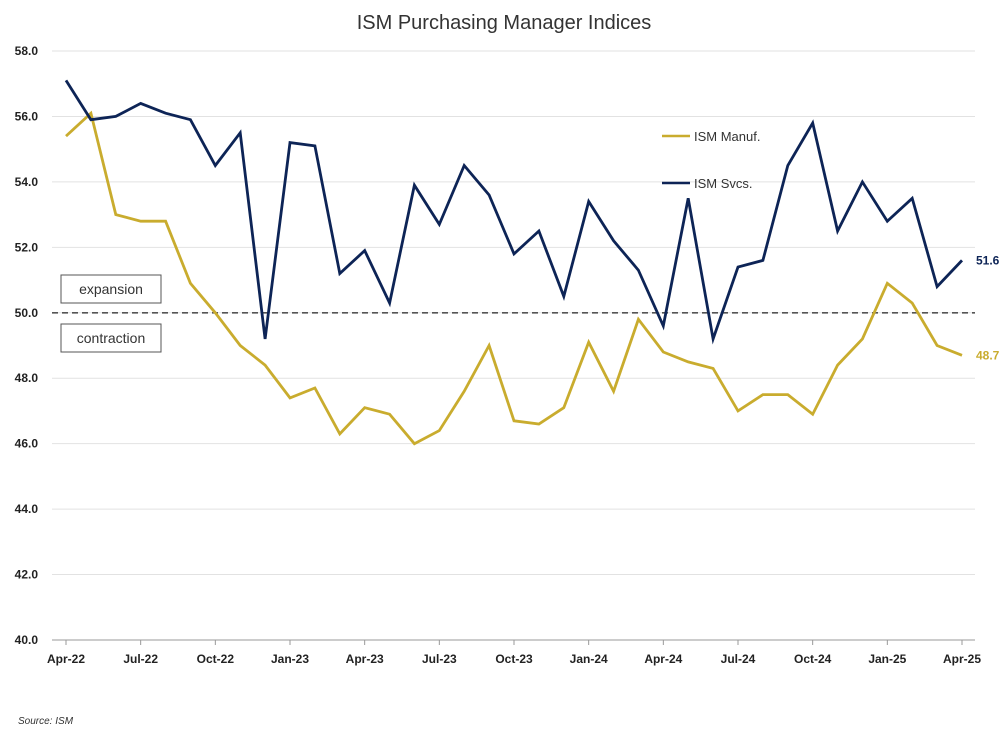 The height and width of the screenshot is (731, 1008). Describe the element at coordinates (27, 51) in the screenshot. I see `y-tick-label: 58.0` at that location.